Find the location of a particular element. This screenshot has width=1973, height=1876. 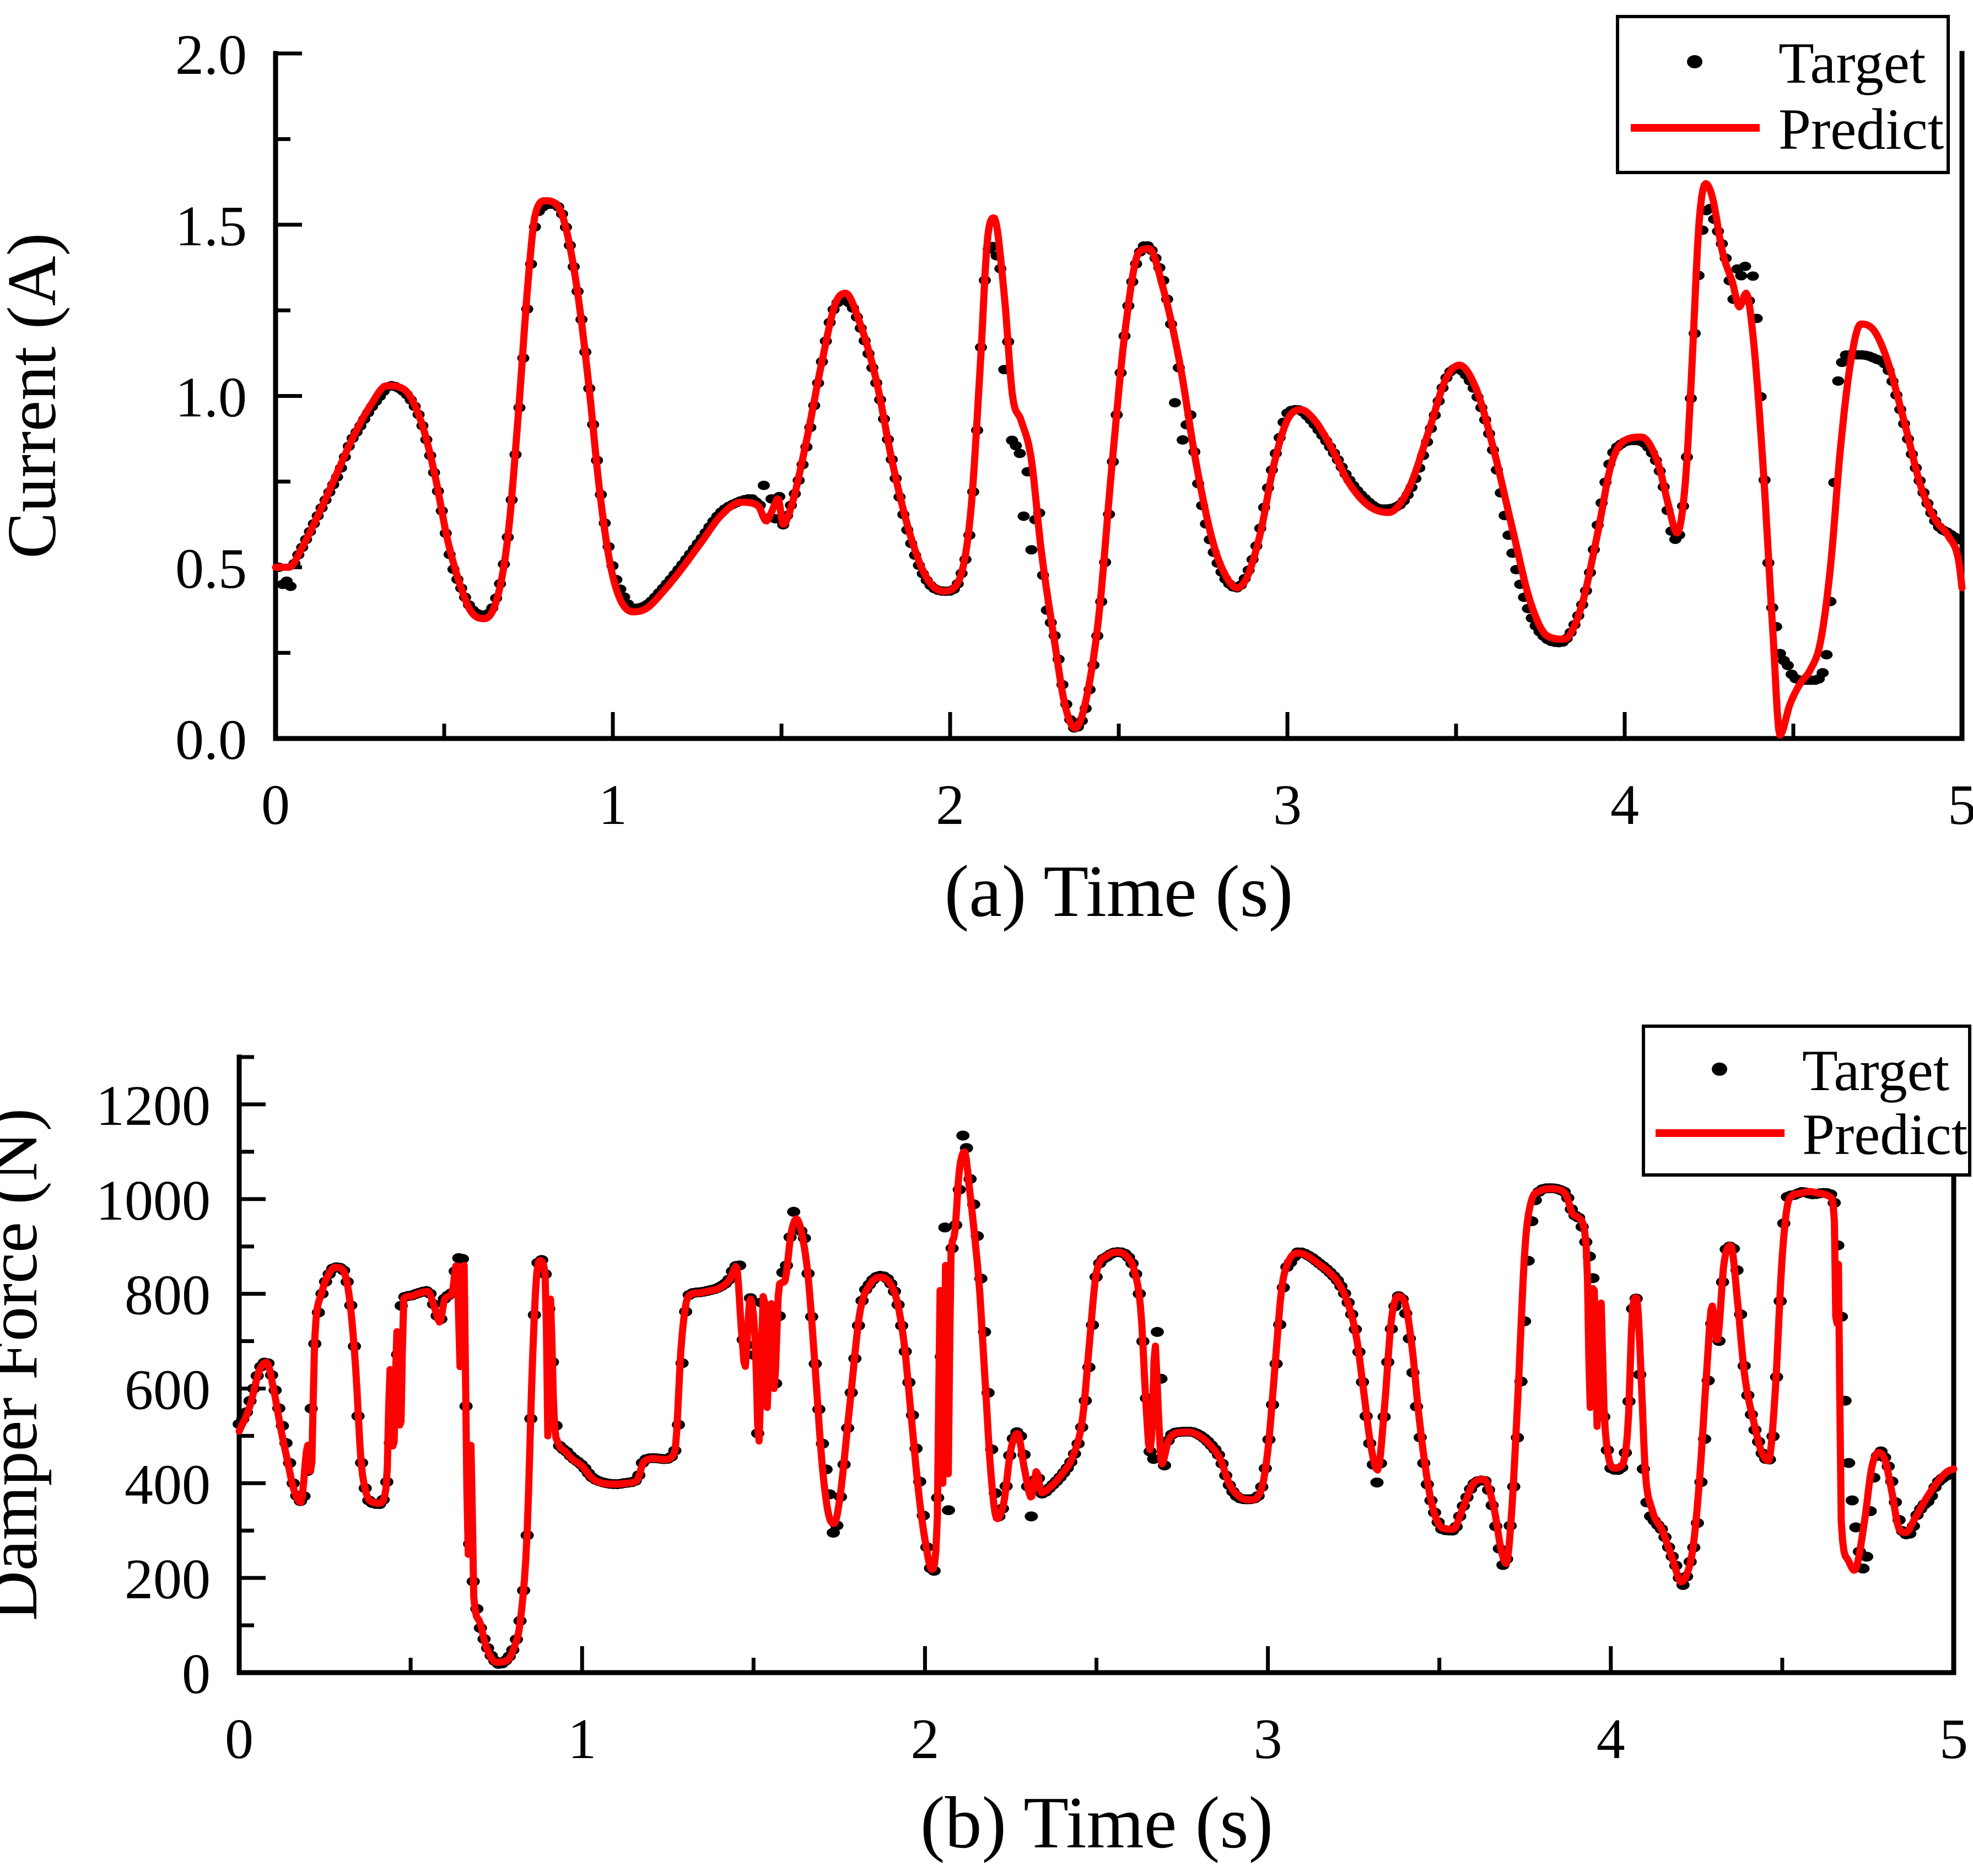

chart-a-legend: Target Predict is located at coordinates (1783, 94).